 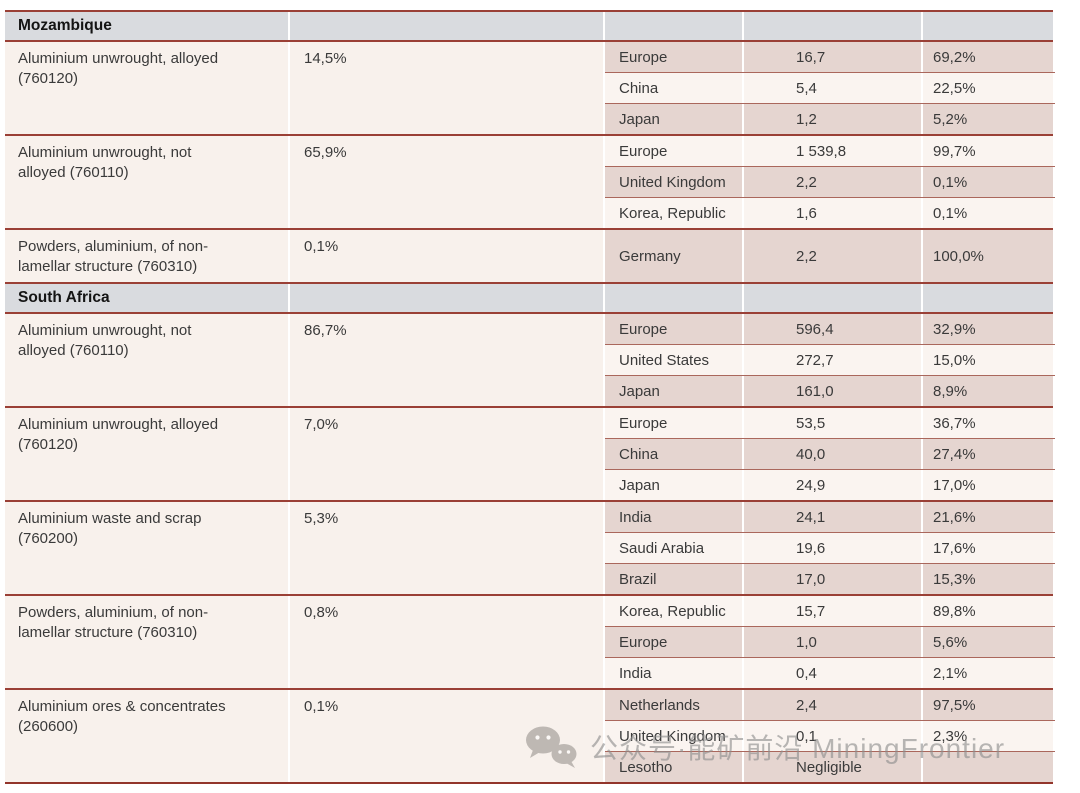 I want to click on country-header: Mozambique, so click(x=529, y=26).